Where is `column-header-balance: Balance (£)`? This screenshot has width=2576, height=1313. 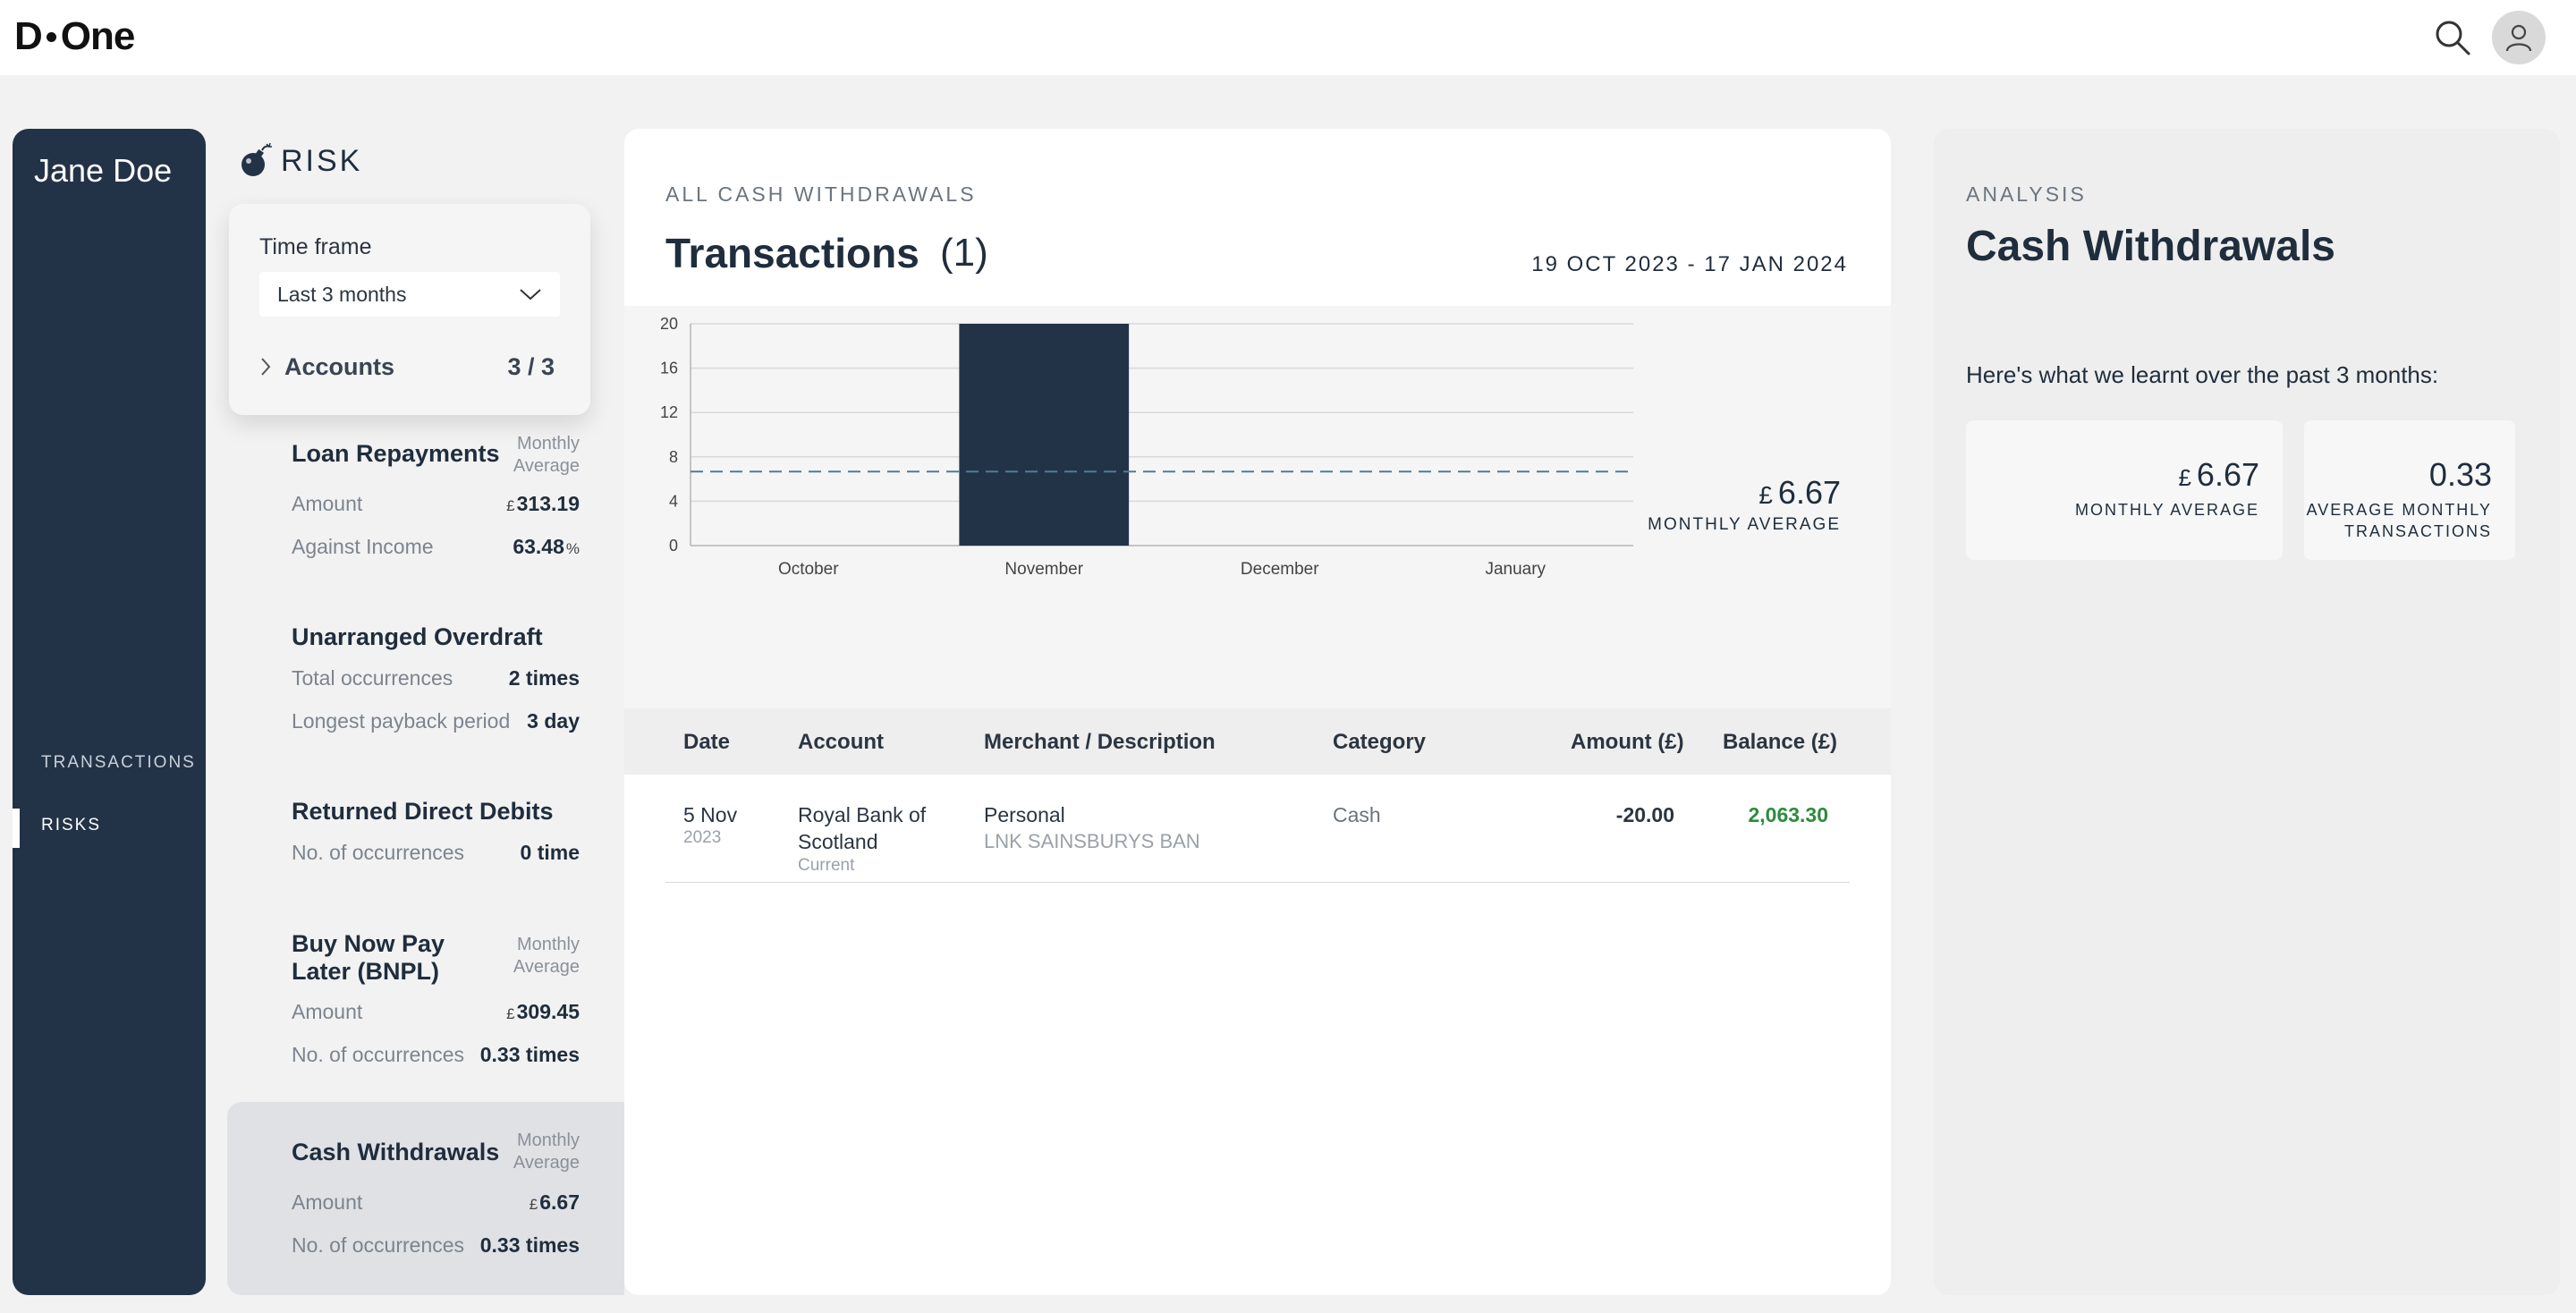
column-header-balance: Balance (£) is located at coordinates (1780, 742).